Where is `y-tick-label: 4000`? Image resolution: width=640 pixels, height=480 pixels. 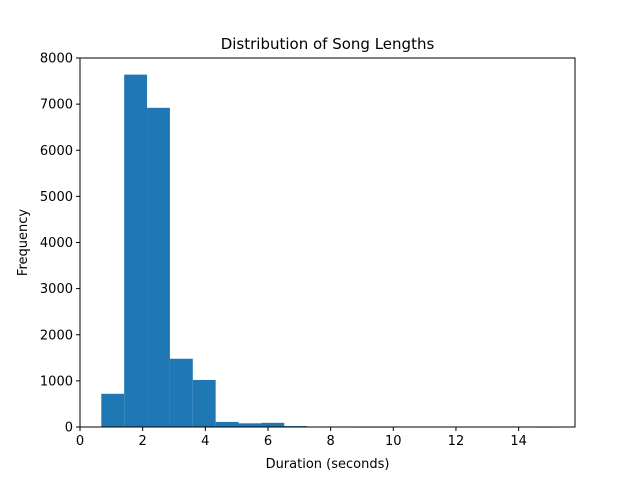
y-tick-label: 4000 is located at coordinates (56, 243).